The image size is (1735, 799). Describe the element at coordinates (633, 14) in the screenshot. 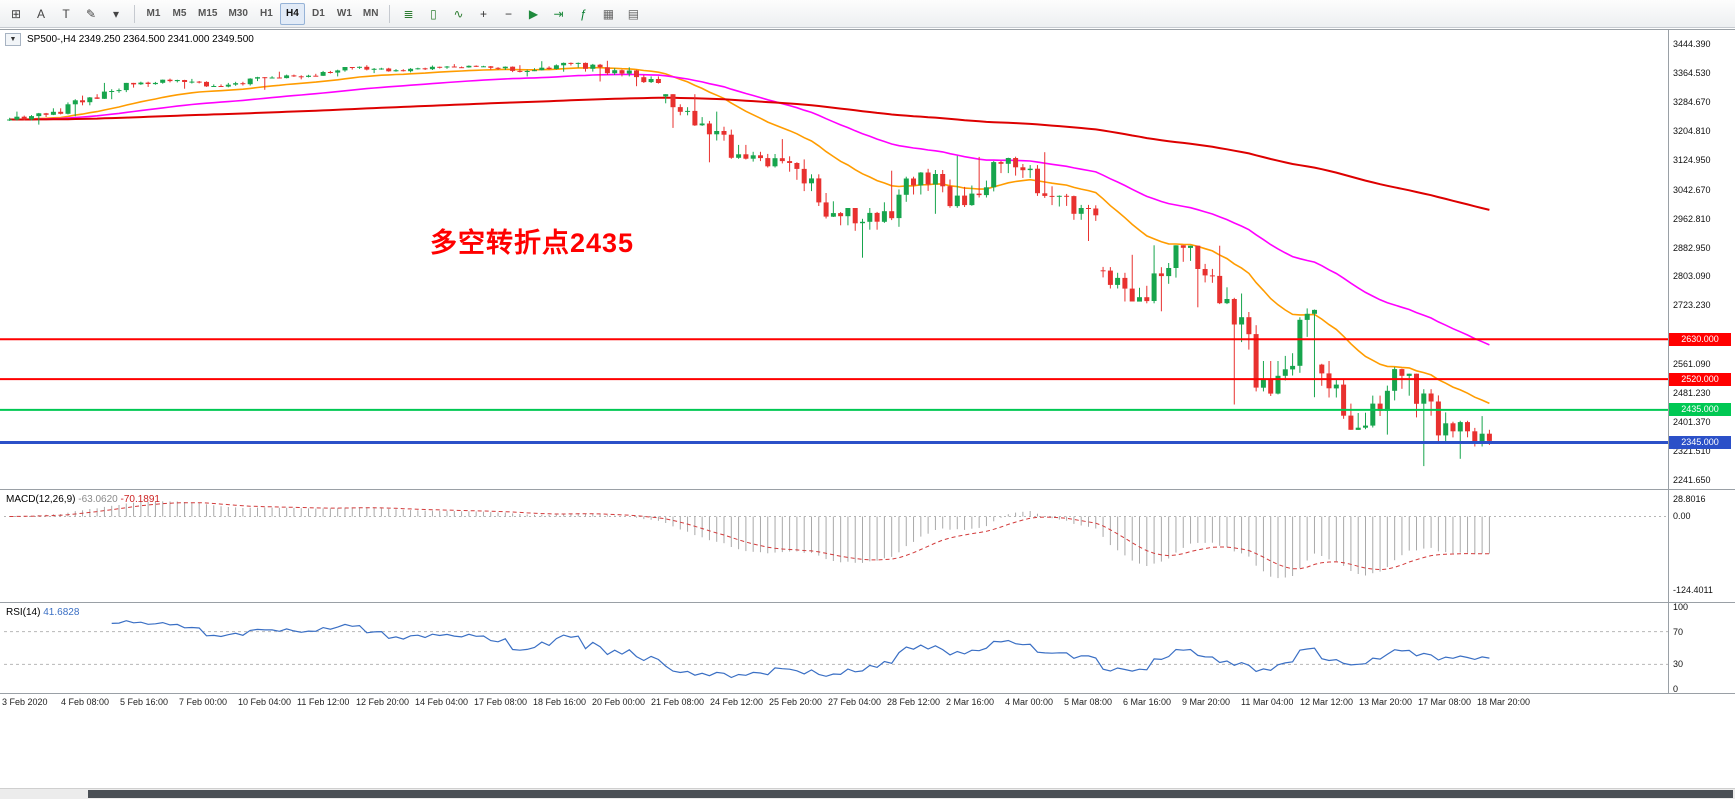

I see `grid-icon: ▤` at that location.